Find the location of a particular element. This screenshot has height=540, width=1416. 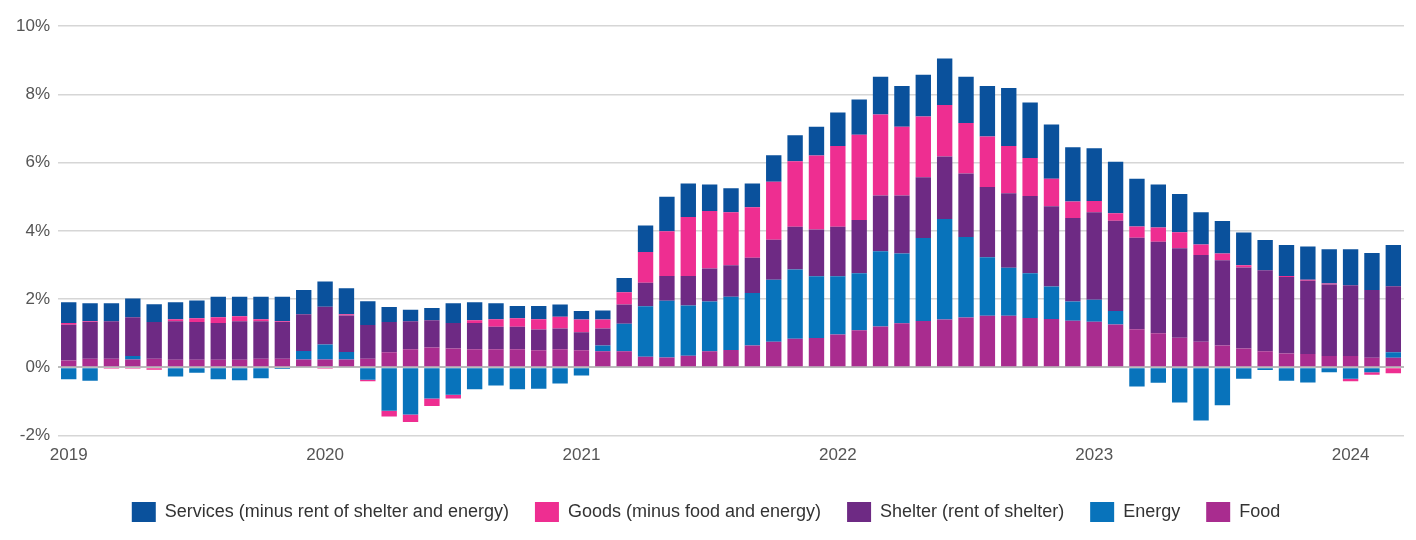

legend-label: Shelter (rent of shelter) is located at coordinates (972, 510).